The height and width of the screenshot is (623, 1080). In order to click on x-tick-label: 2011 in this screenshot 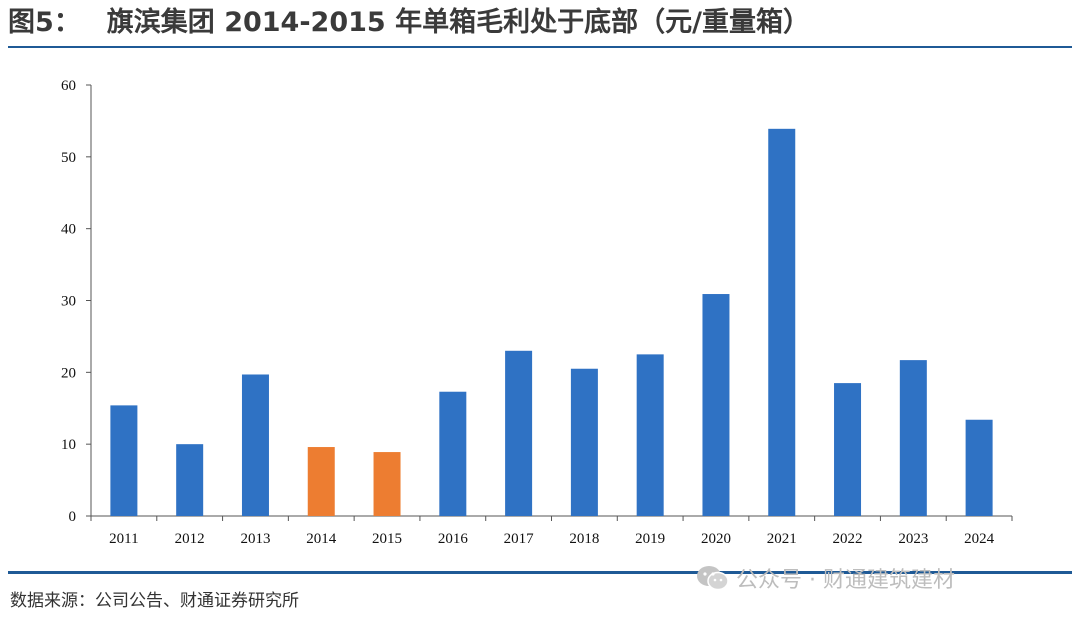, I will do `click(123, 539)`.